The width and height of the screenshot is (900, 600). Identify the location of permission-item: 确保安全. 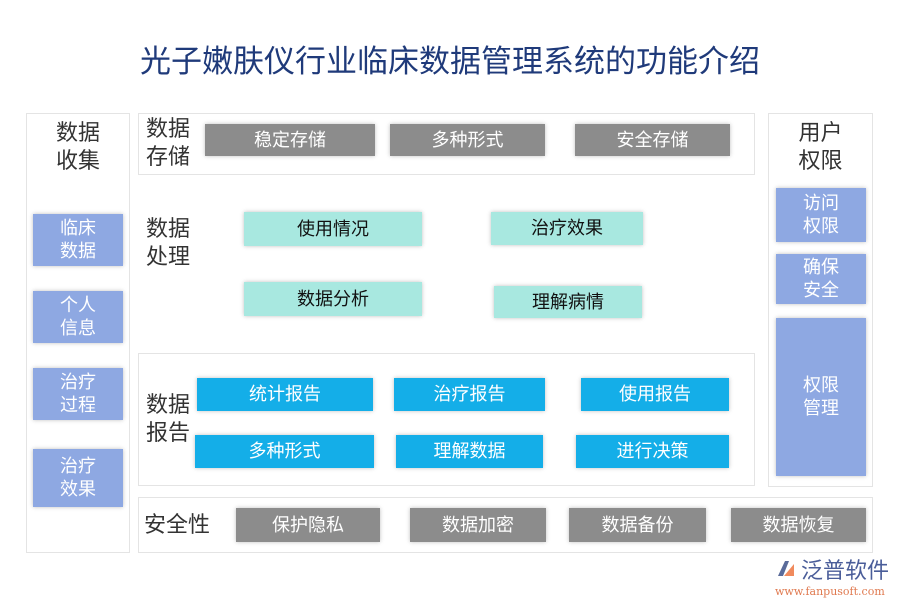
(821, 279).